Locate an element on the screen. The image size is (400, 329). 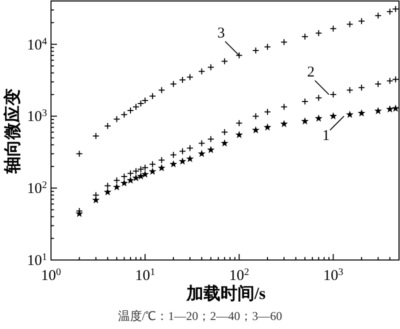
y-tick-label: 10$^{3}$ is located at coordinates (37, 117).